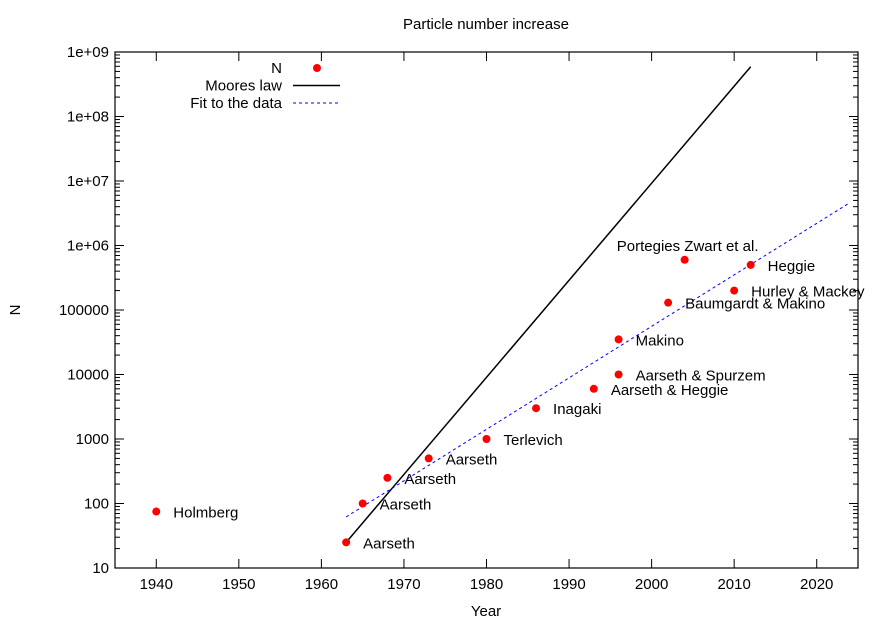 This screenshot has height=623, width=890. I want to click on chart-title: Particle number increase, so click(486, 24).